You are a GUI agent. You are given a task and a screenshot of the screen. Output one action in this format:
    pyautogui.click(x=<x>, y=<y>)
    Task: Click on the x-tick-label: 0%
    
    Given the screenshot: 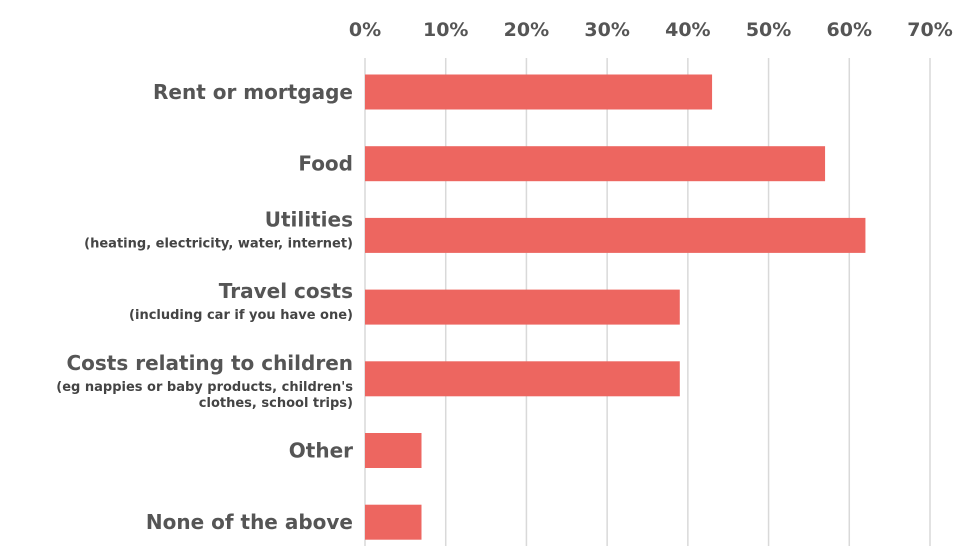 What is the action you would take?
    pyautogui.click(x=365, y=30)
    